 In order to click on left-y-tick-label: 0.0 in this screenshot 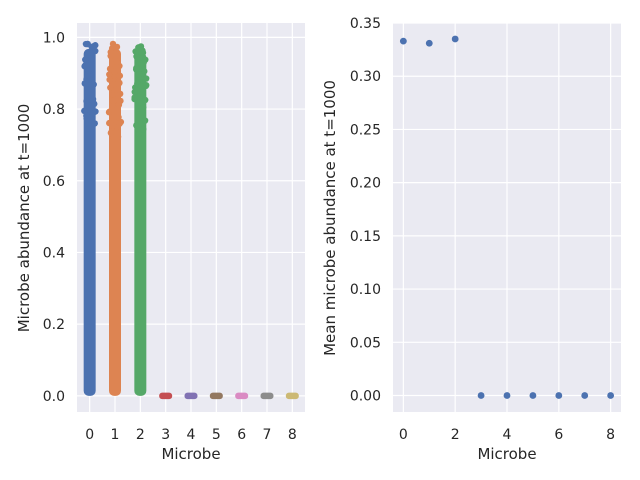, I will do `click(54, 397)`.